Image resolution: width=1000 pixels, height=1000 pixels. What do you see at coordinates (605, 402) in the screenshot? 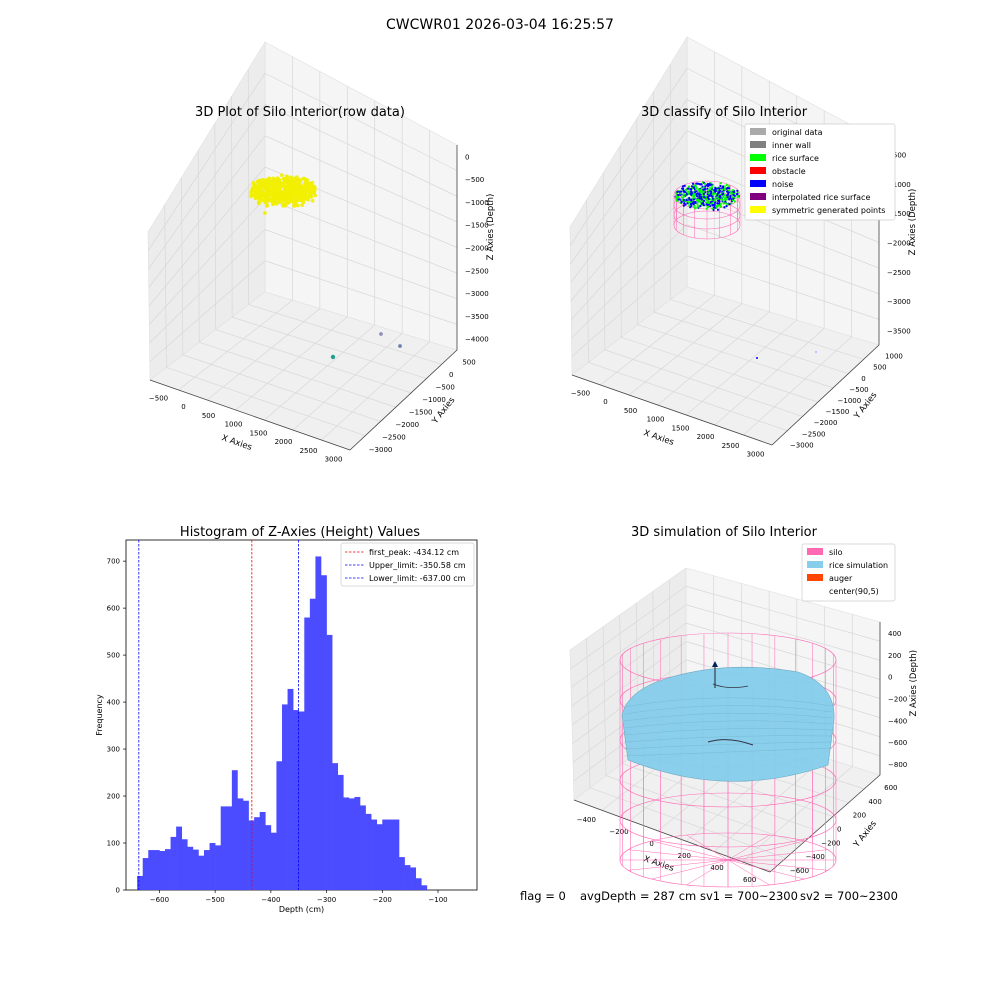
I see `cls-x-tick-label: 0` at bounding box center [605, 402].